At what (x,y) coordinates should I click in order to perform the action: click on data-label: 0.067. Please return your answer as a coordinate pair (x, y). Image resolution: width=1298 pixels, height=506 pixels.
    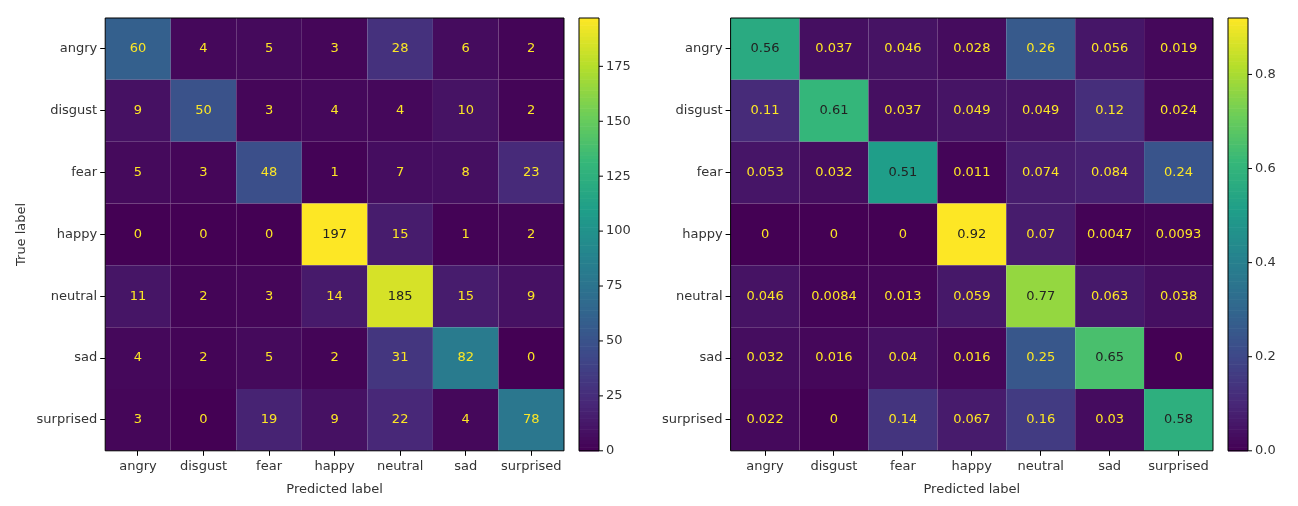
    Looking at the image, I should click on (972, 419).